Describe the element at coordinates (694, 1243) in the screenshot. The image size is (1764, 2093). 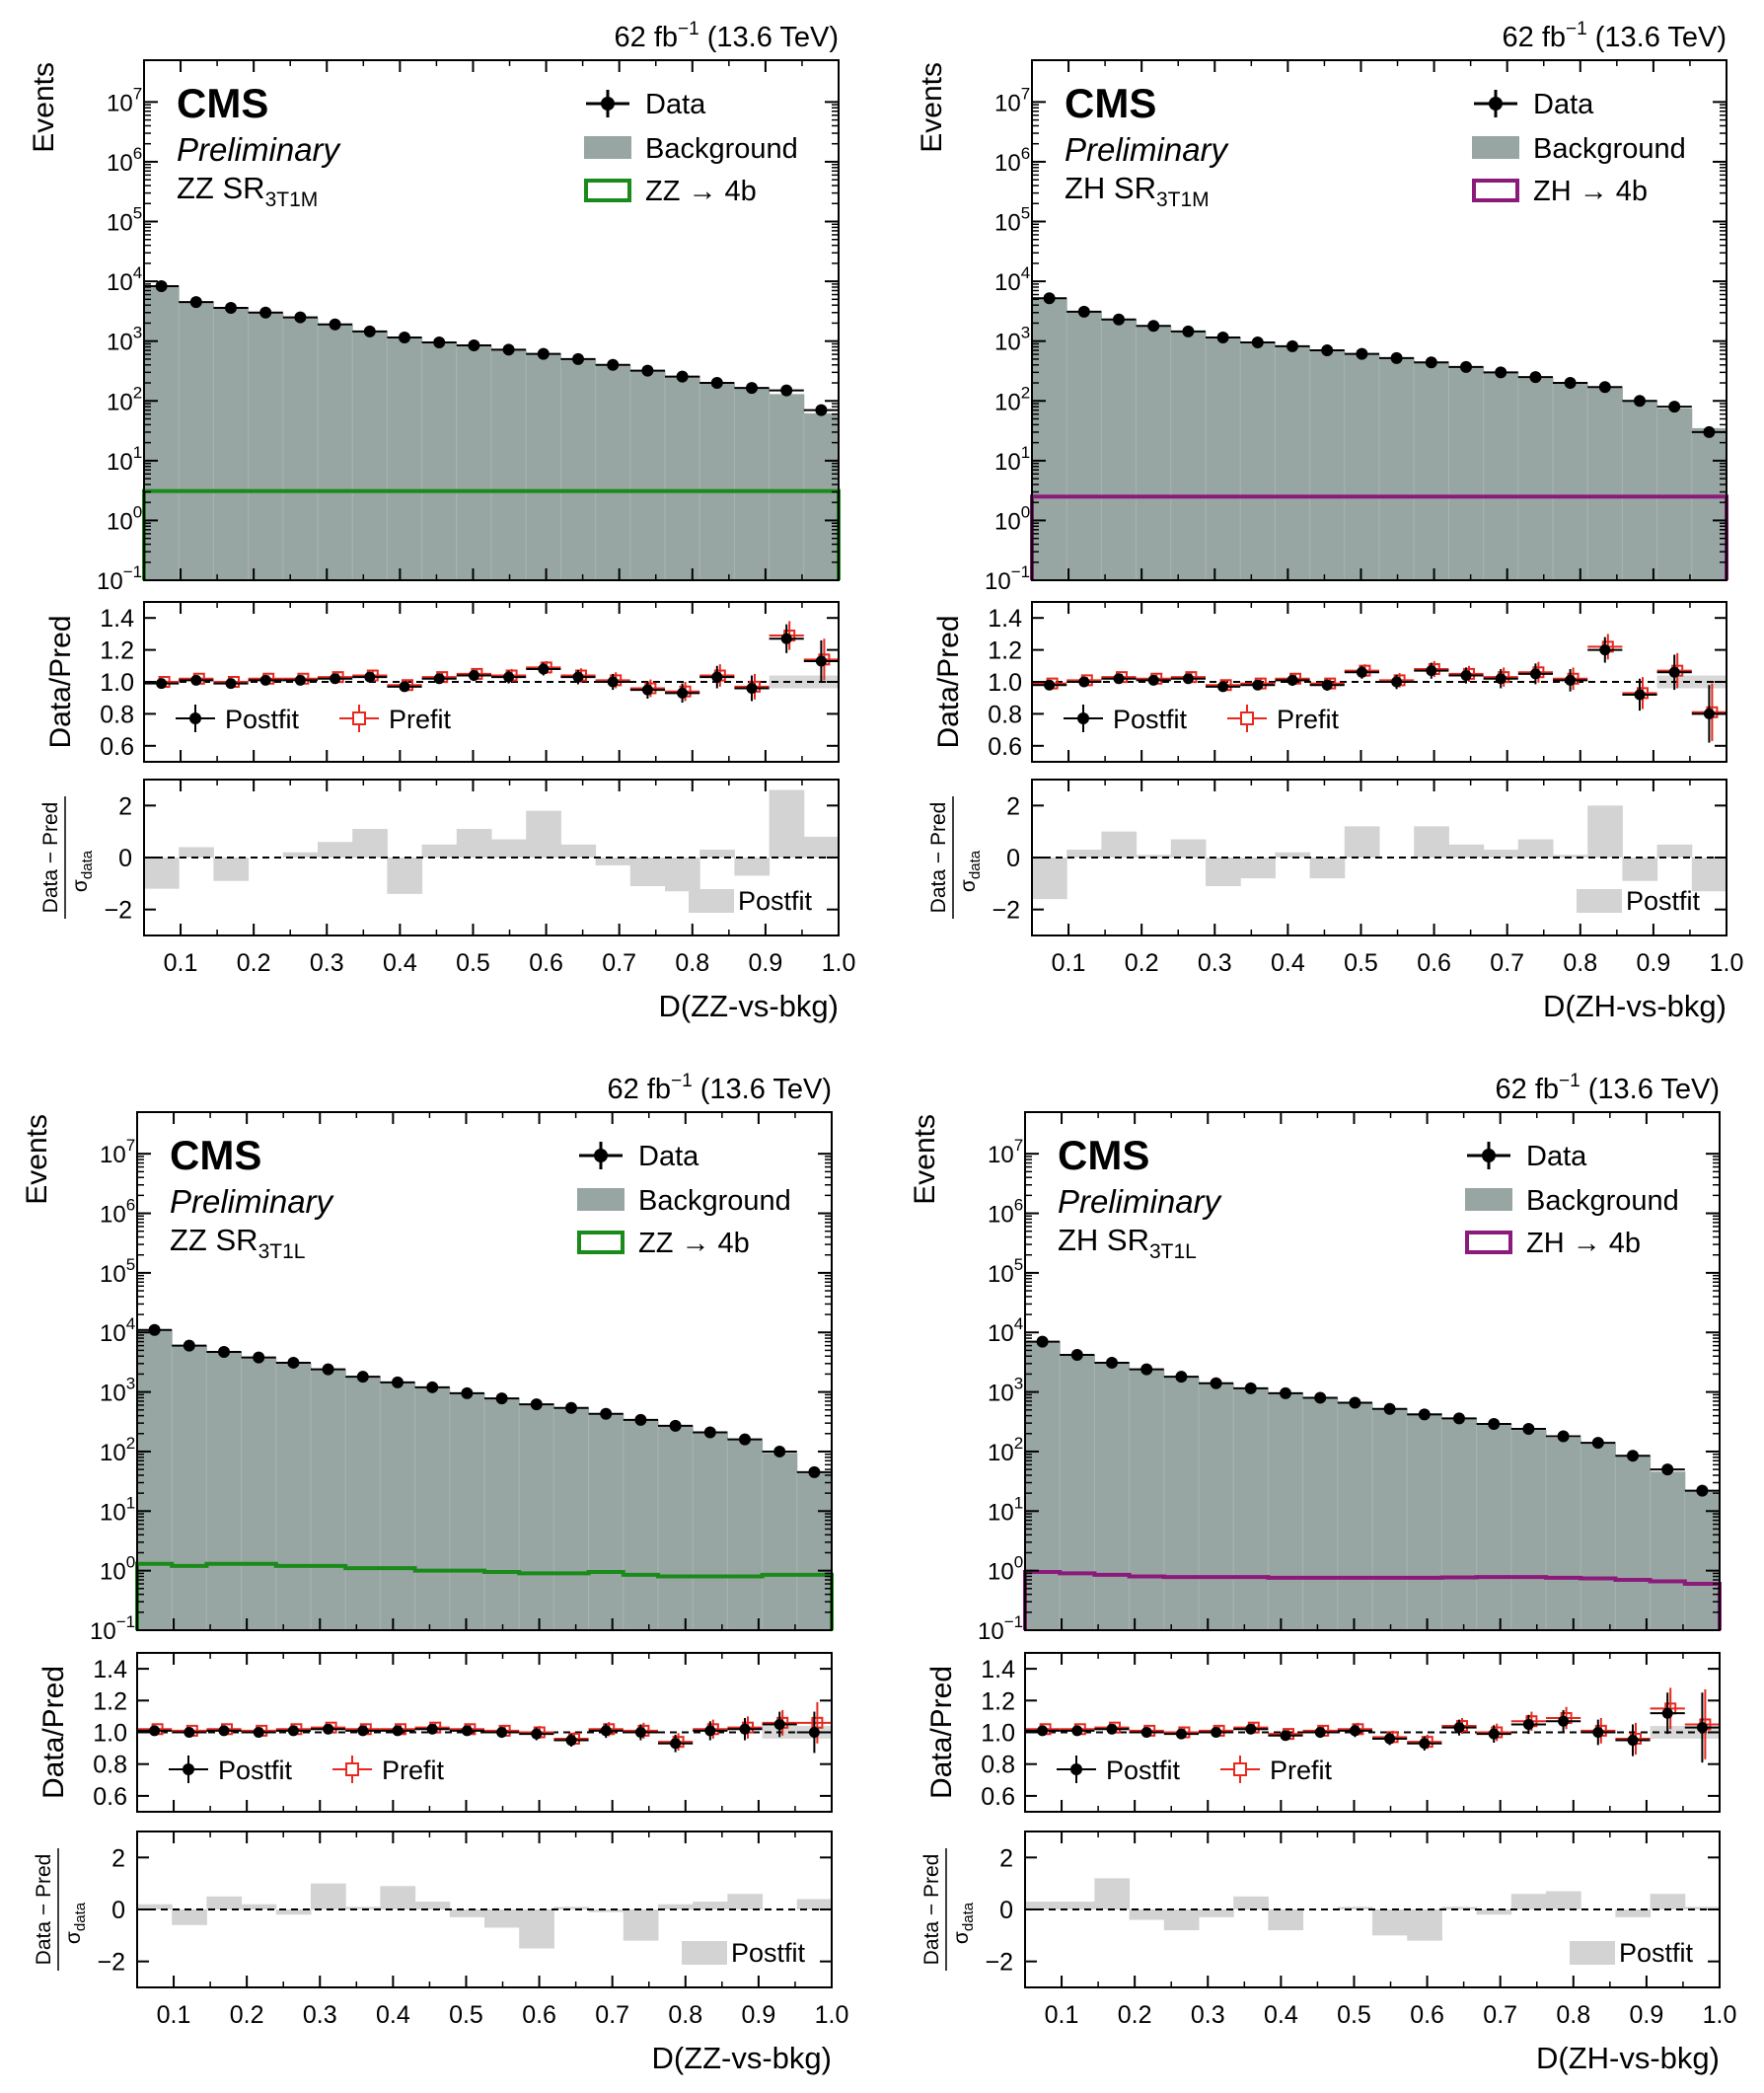
I see `legend-signal-label: ZZ → 4b` at that location.